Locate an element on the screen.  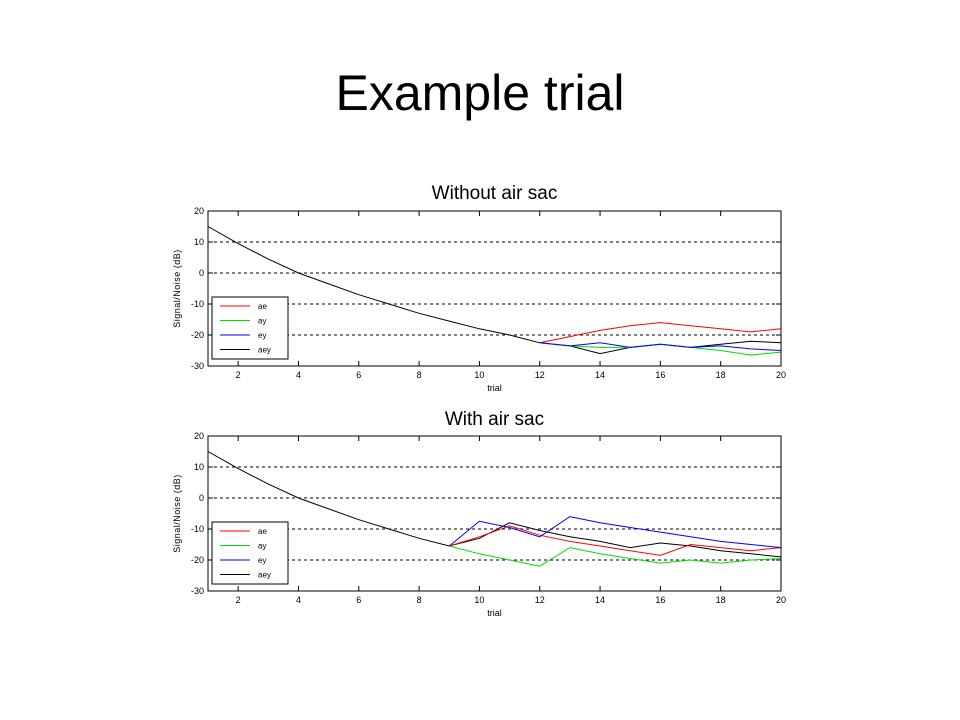
slide-title: Example trial is located at coordinates (480, 93).